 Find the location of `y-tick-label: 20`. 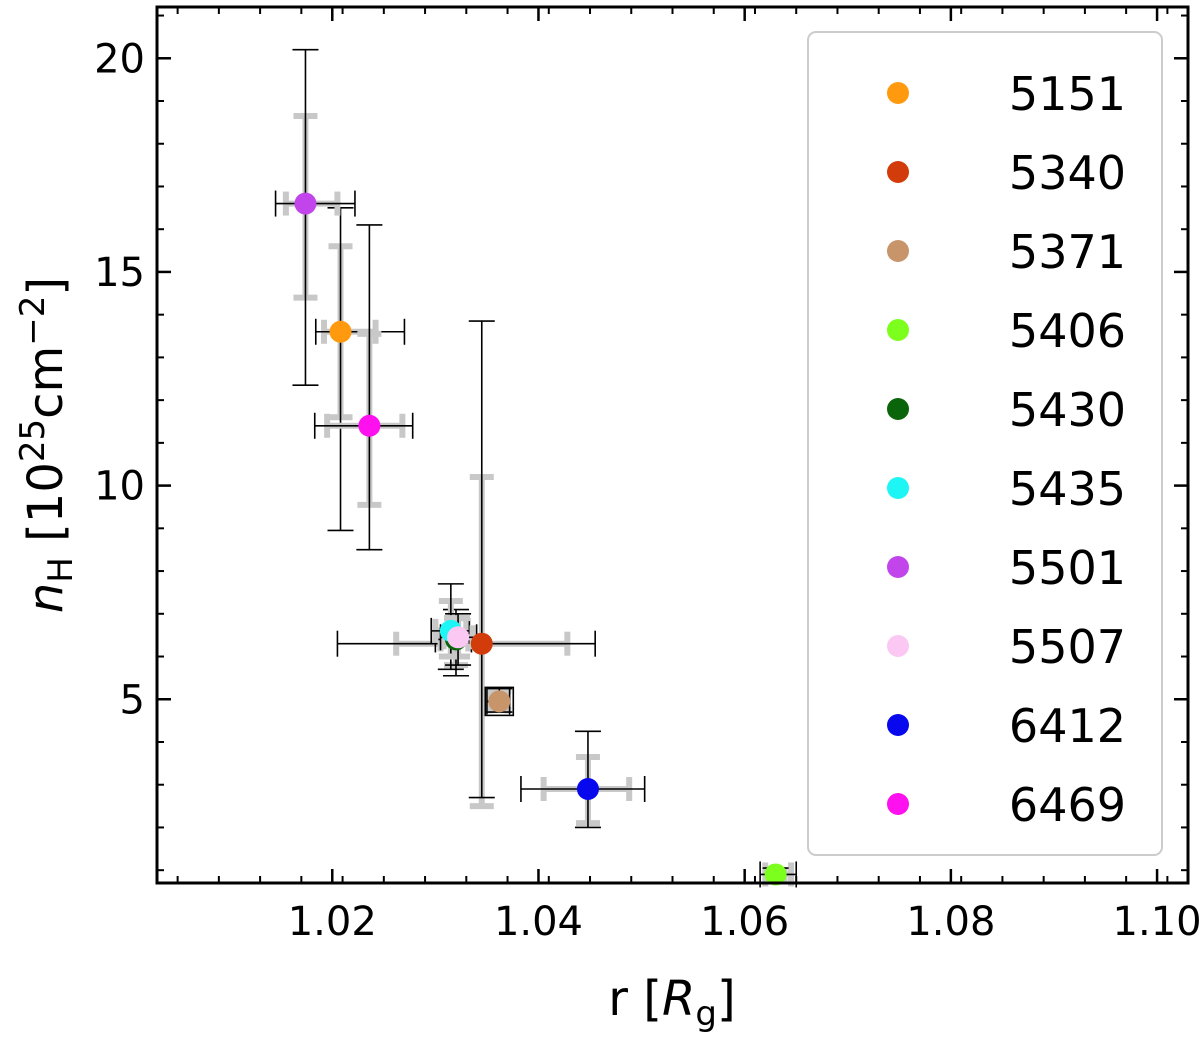

y-tick-label: 20 is located at coordinates (119, 59).